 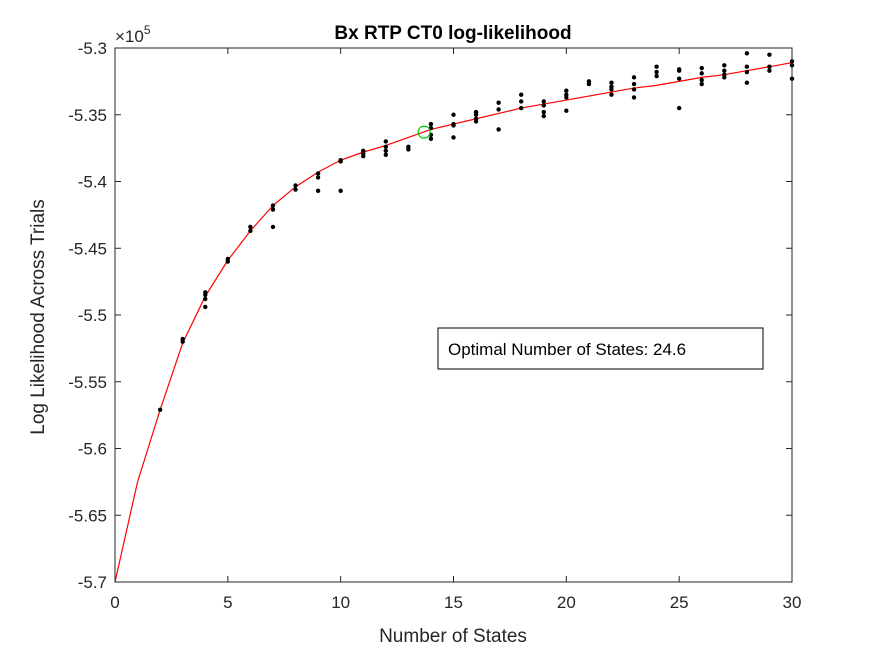 I want to click on x-tick-label: 20, so click(x=566, y=602).